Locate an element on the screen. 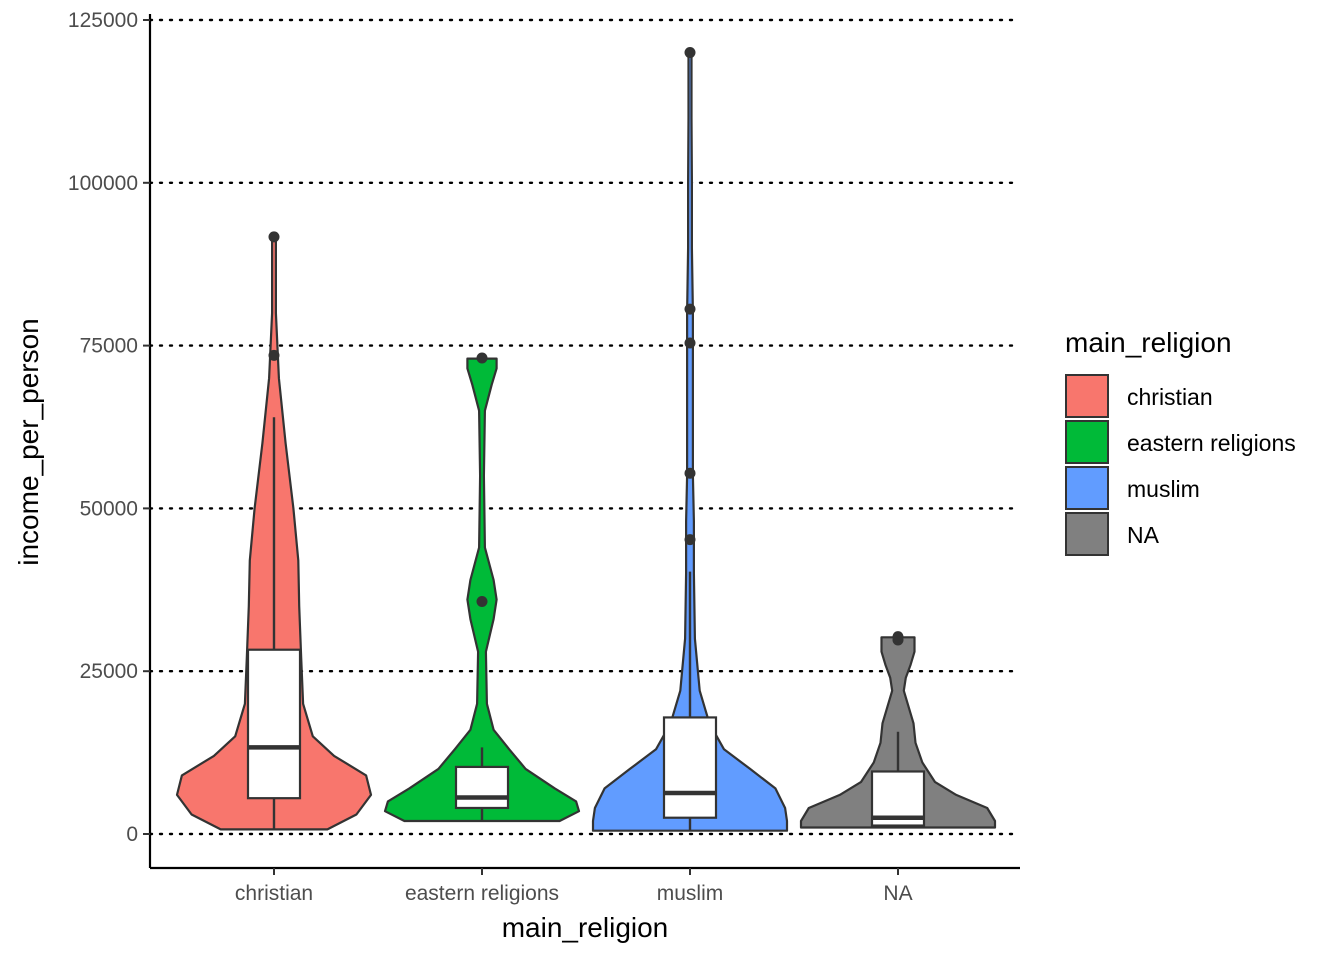 The image size is (1344, 960). y-tick-label: 0 is located at coordinates (132, 834).